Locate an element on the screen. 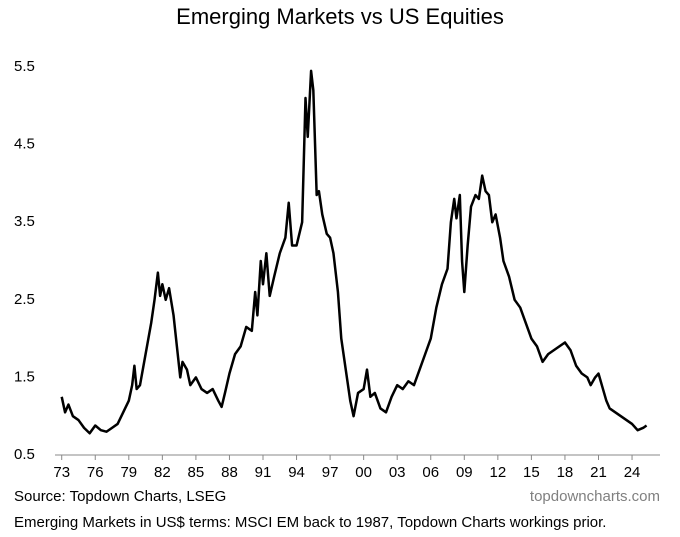  y-tick-label: 3.5 is located at coordinates (24, 221).